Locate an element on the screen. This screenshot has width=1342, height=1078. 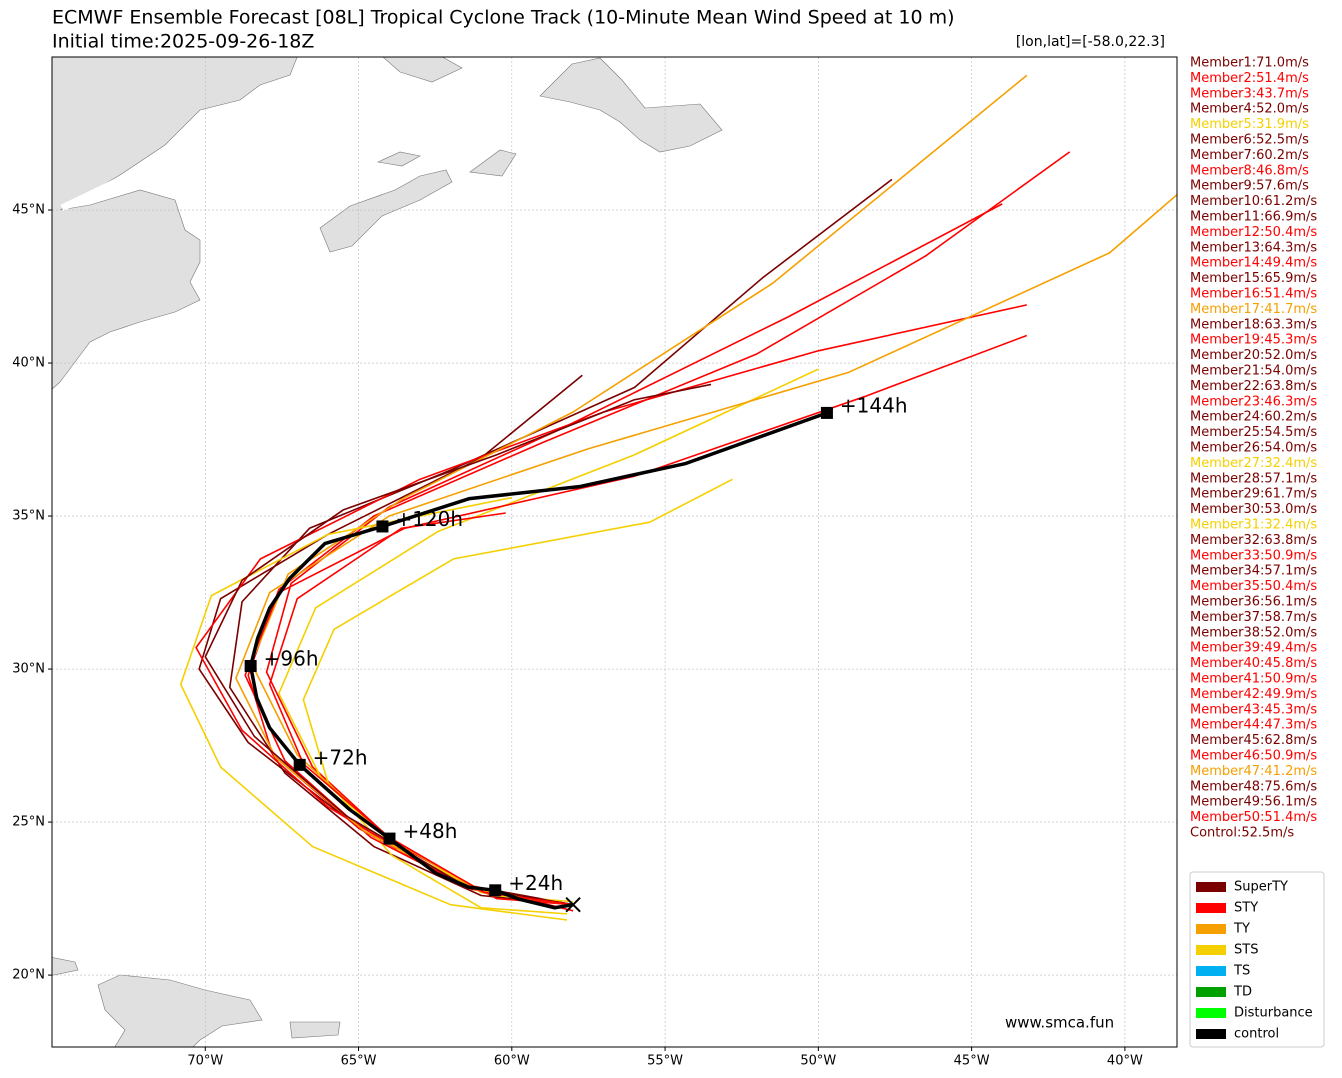
member-label: Member38:52.0m/s is located at coordinates (1253, 632).